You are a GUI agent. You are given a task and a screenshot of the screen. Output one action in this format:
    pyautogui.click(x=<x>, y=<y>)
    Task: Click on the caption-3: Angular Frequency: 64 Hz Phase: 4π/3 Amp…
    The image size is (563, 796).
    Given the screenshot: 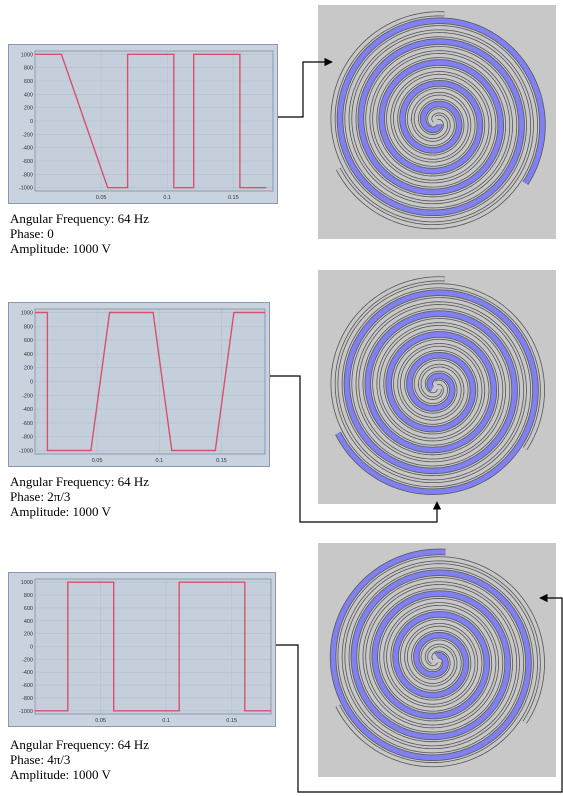 What is the action you would take?
    pyautogui.click(x=79, y=759)
    